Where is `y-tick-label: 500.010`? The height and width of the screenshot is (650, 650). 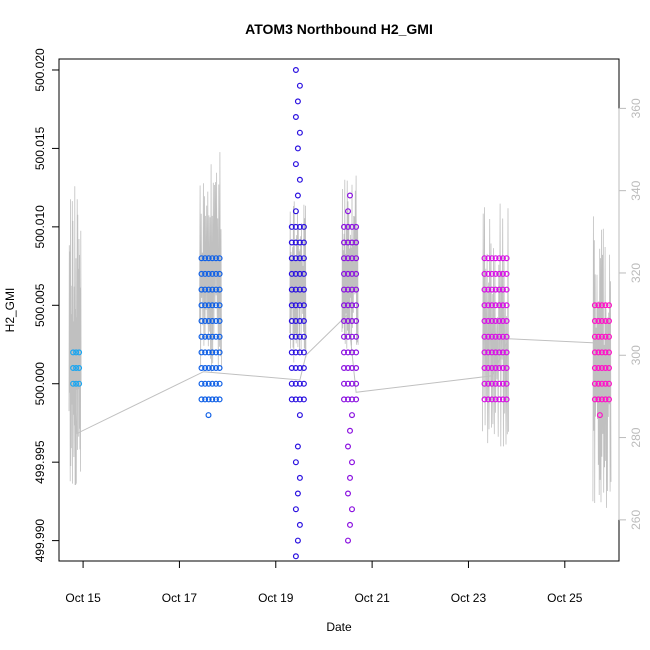
y-tick-label: 500.010 is located at coordinates (40, 227).